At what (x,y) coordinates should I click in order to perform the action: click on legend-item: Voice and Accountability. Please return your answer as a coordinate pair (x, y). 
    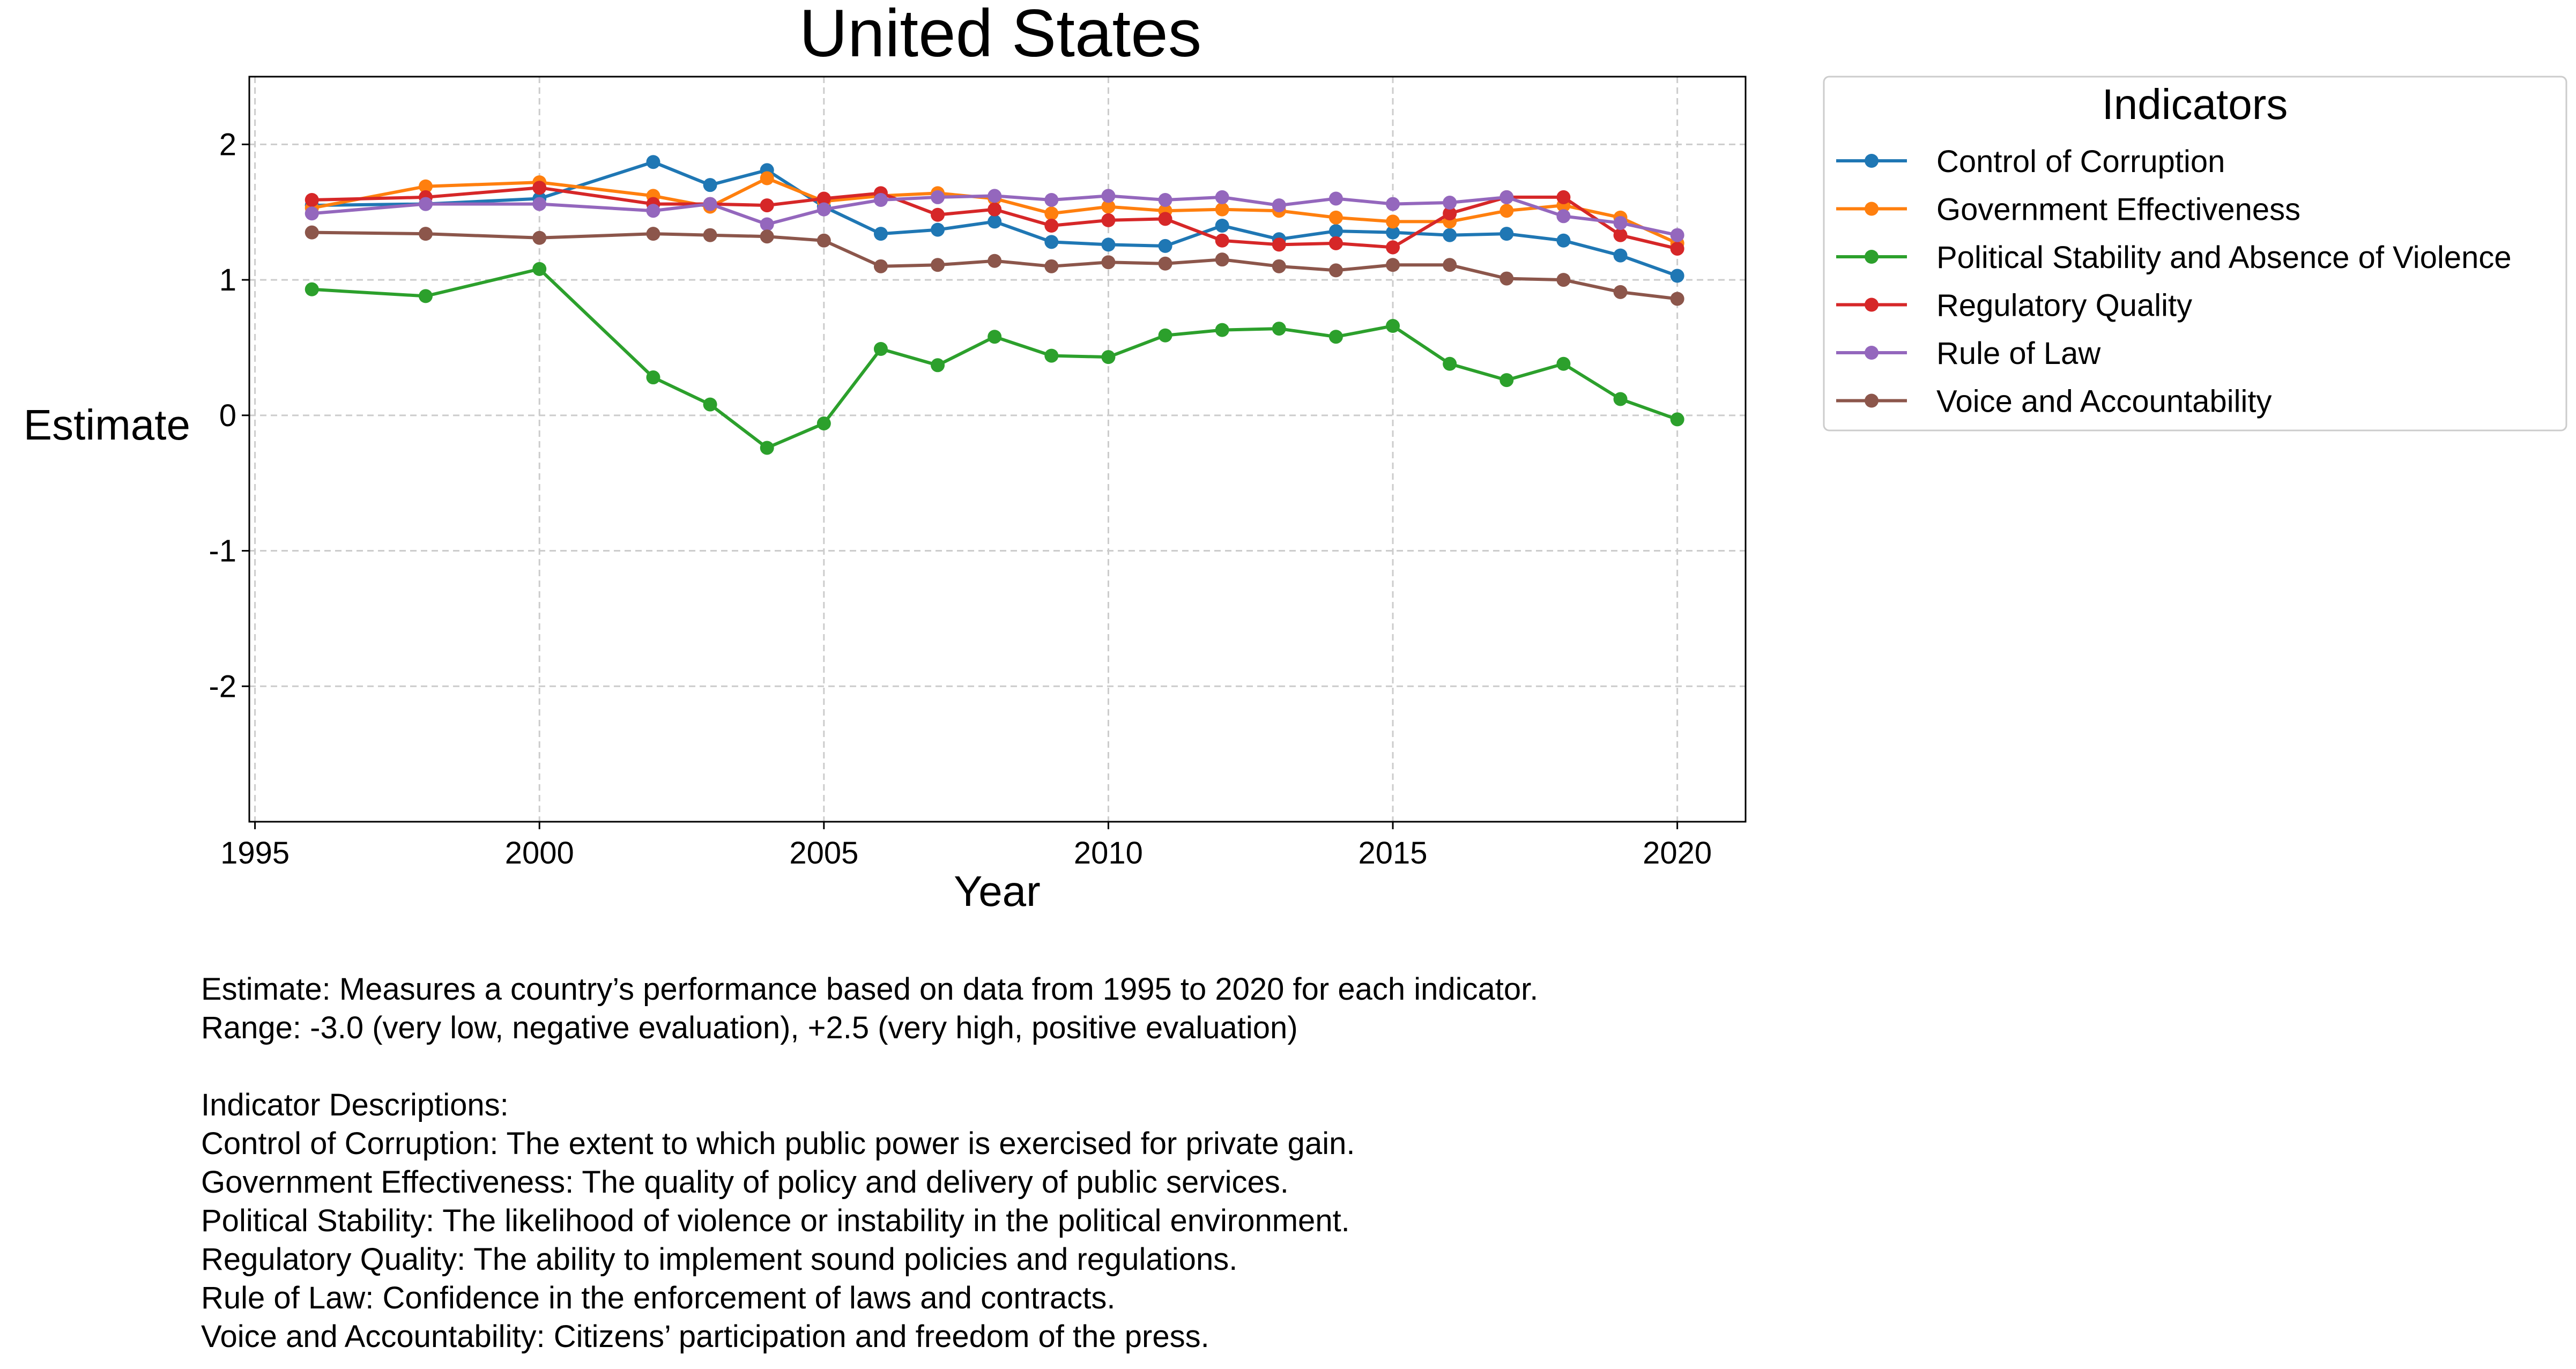
    Looking at the image, I should click on (2054, 401).